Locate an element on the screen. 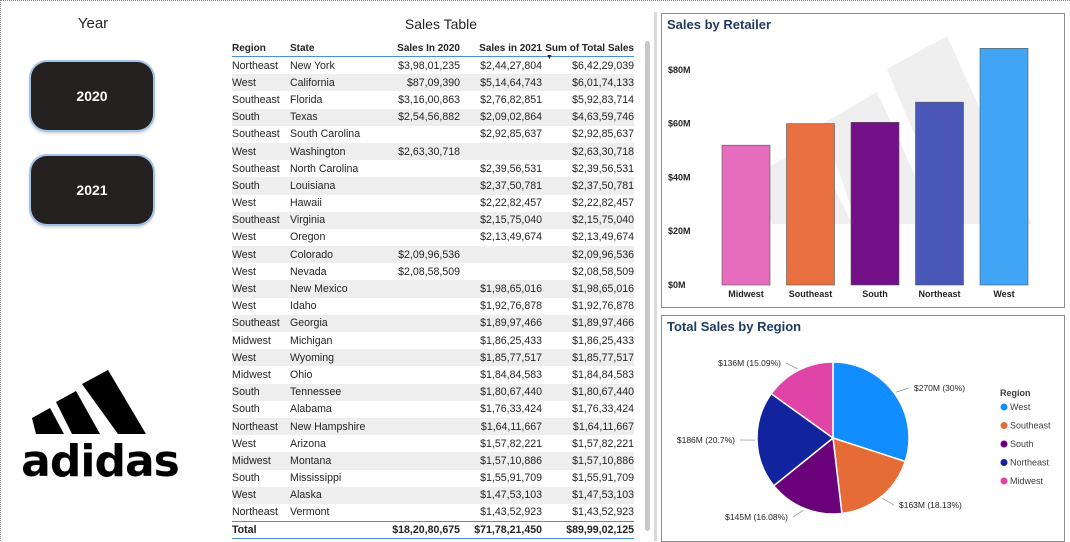 This screenshot has height=542, width=1070. cell-total-sales: $1,57,10,886 is located at coordinates (588, 460).